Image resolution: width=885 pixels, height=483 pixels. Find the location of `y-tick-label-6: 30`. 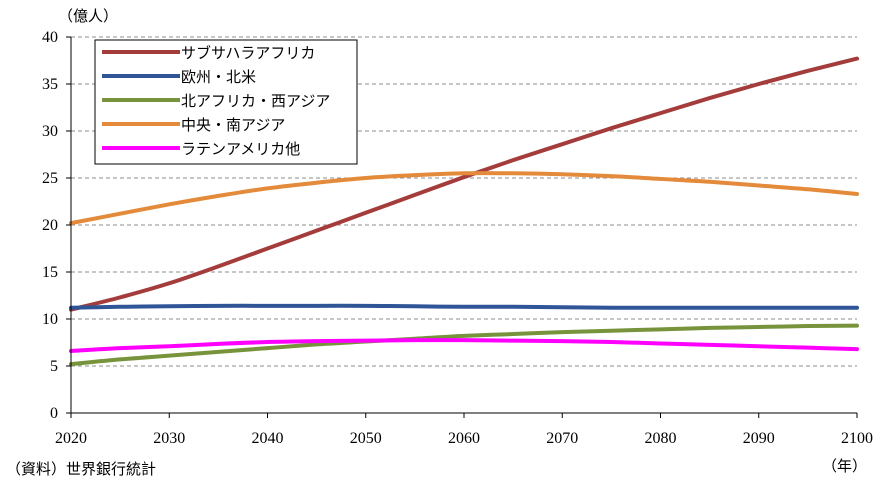

y-tick-label-6: 30 is located at coordinates (50, 131).